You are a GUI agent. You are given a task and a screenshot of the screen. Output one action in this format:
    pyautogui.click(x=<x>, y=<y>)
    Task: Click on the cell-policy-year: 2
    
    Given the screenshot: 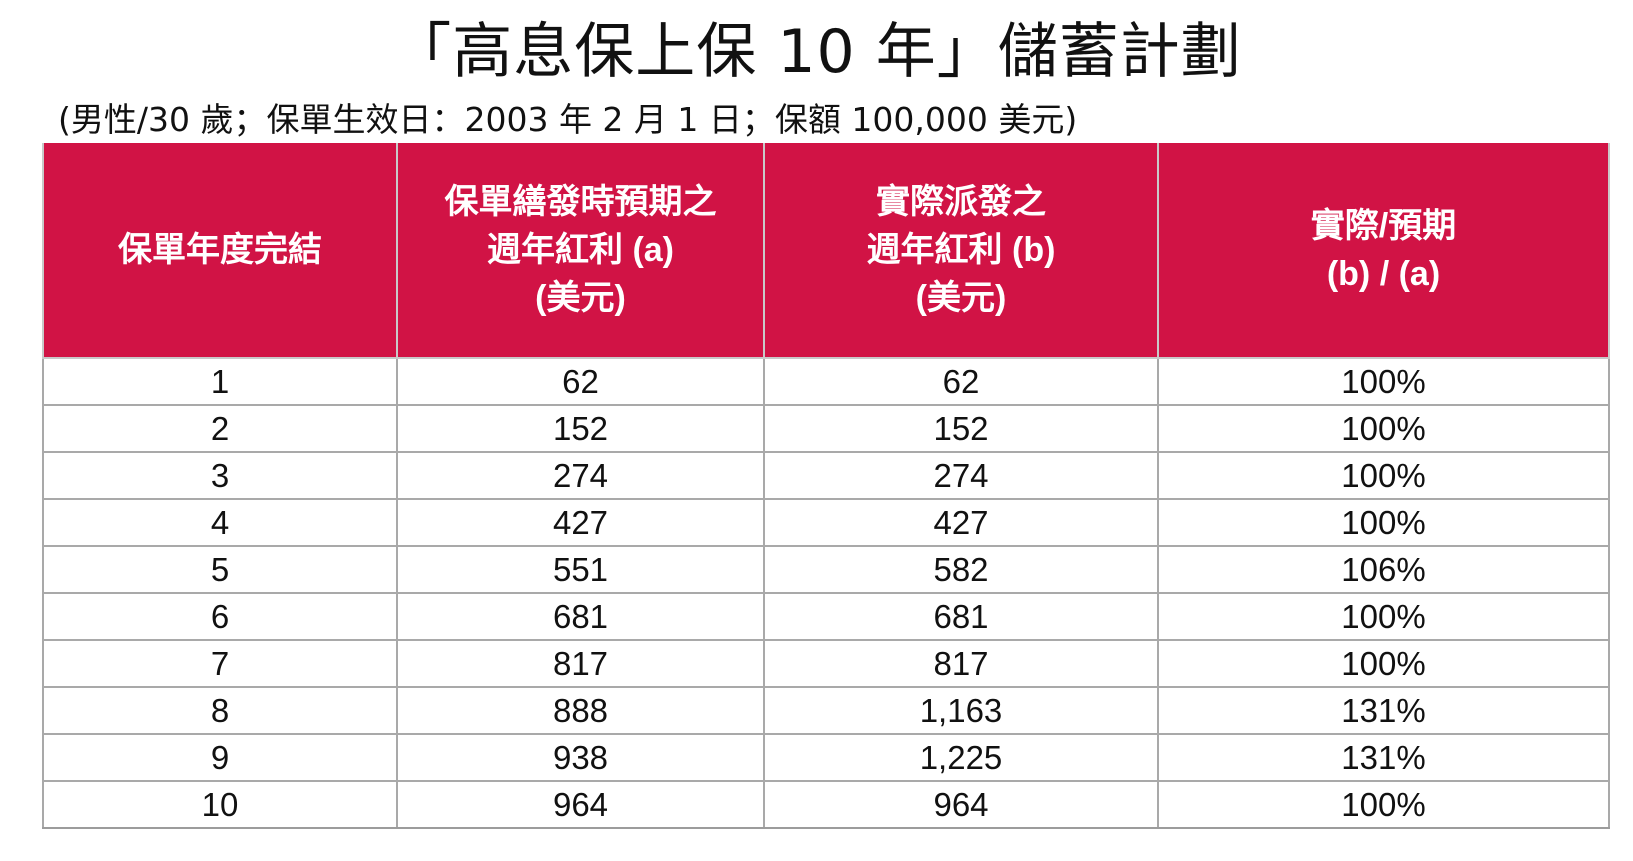 What is the action you would take?
    pyautogui.click(x=220, y=428)
    